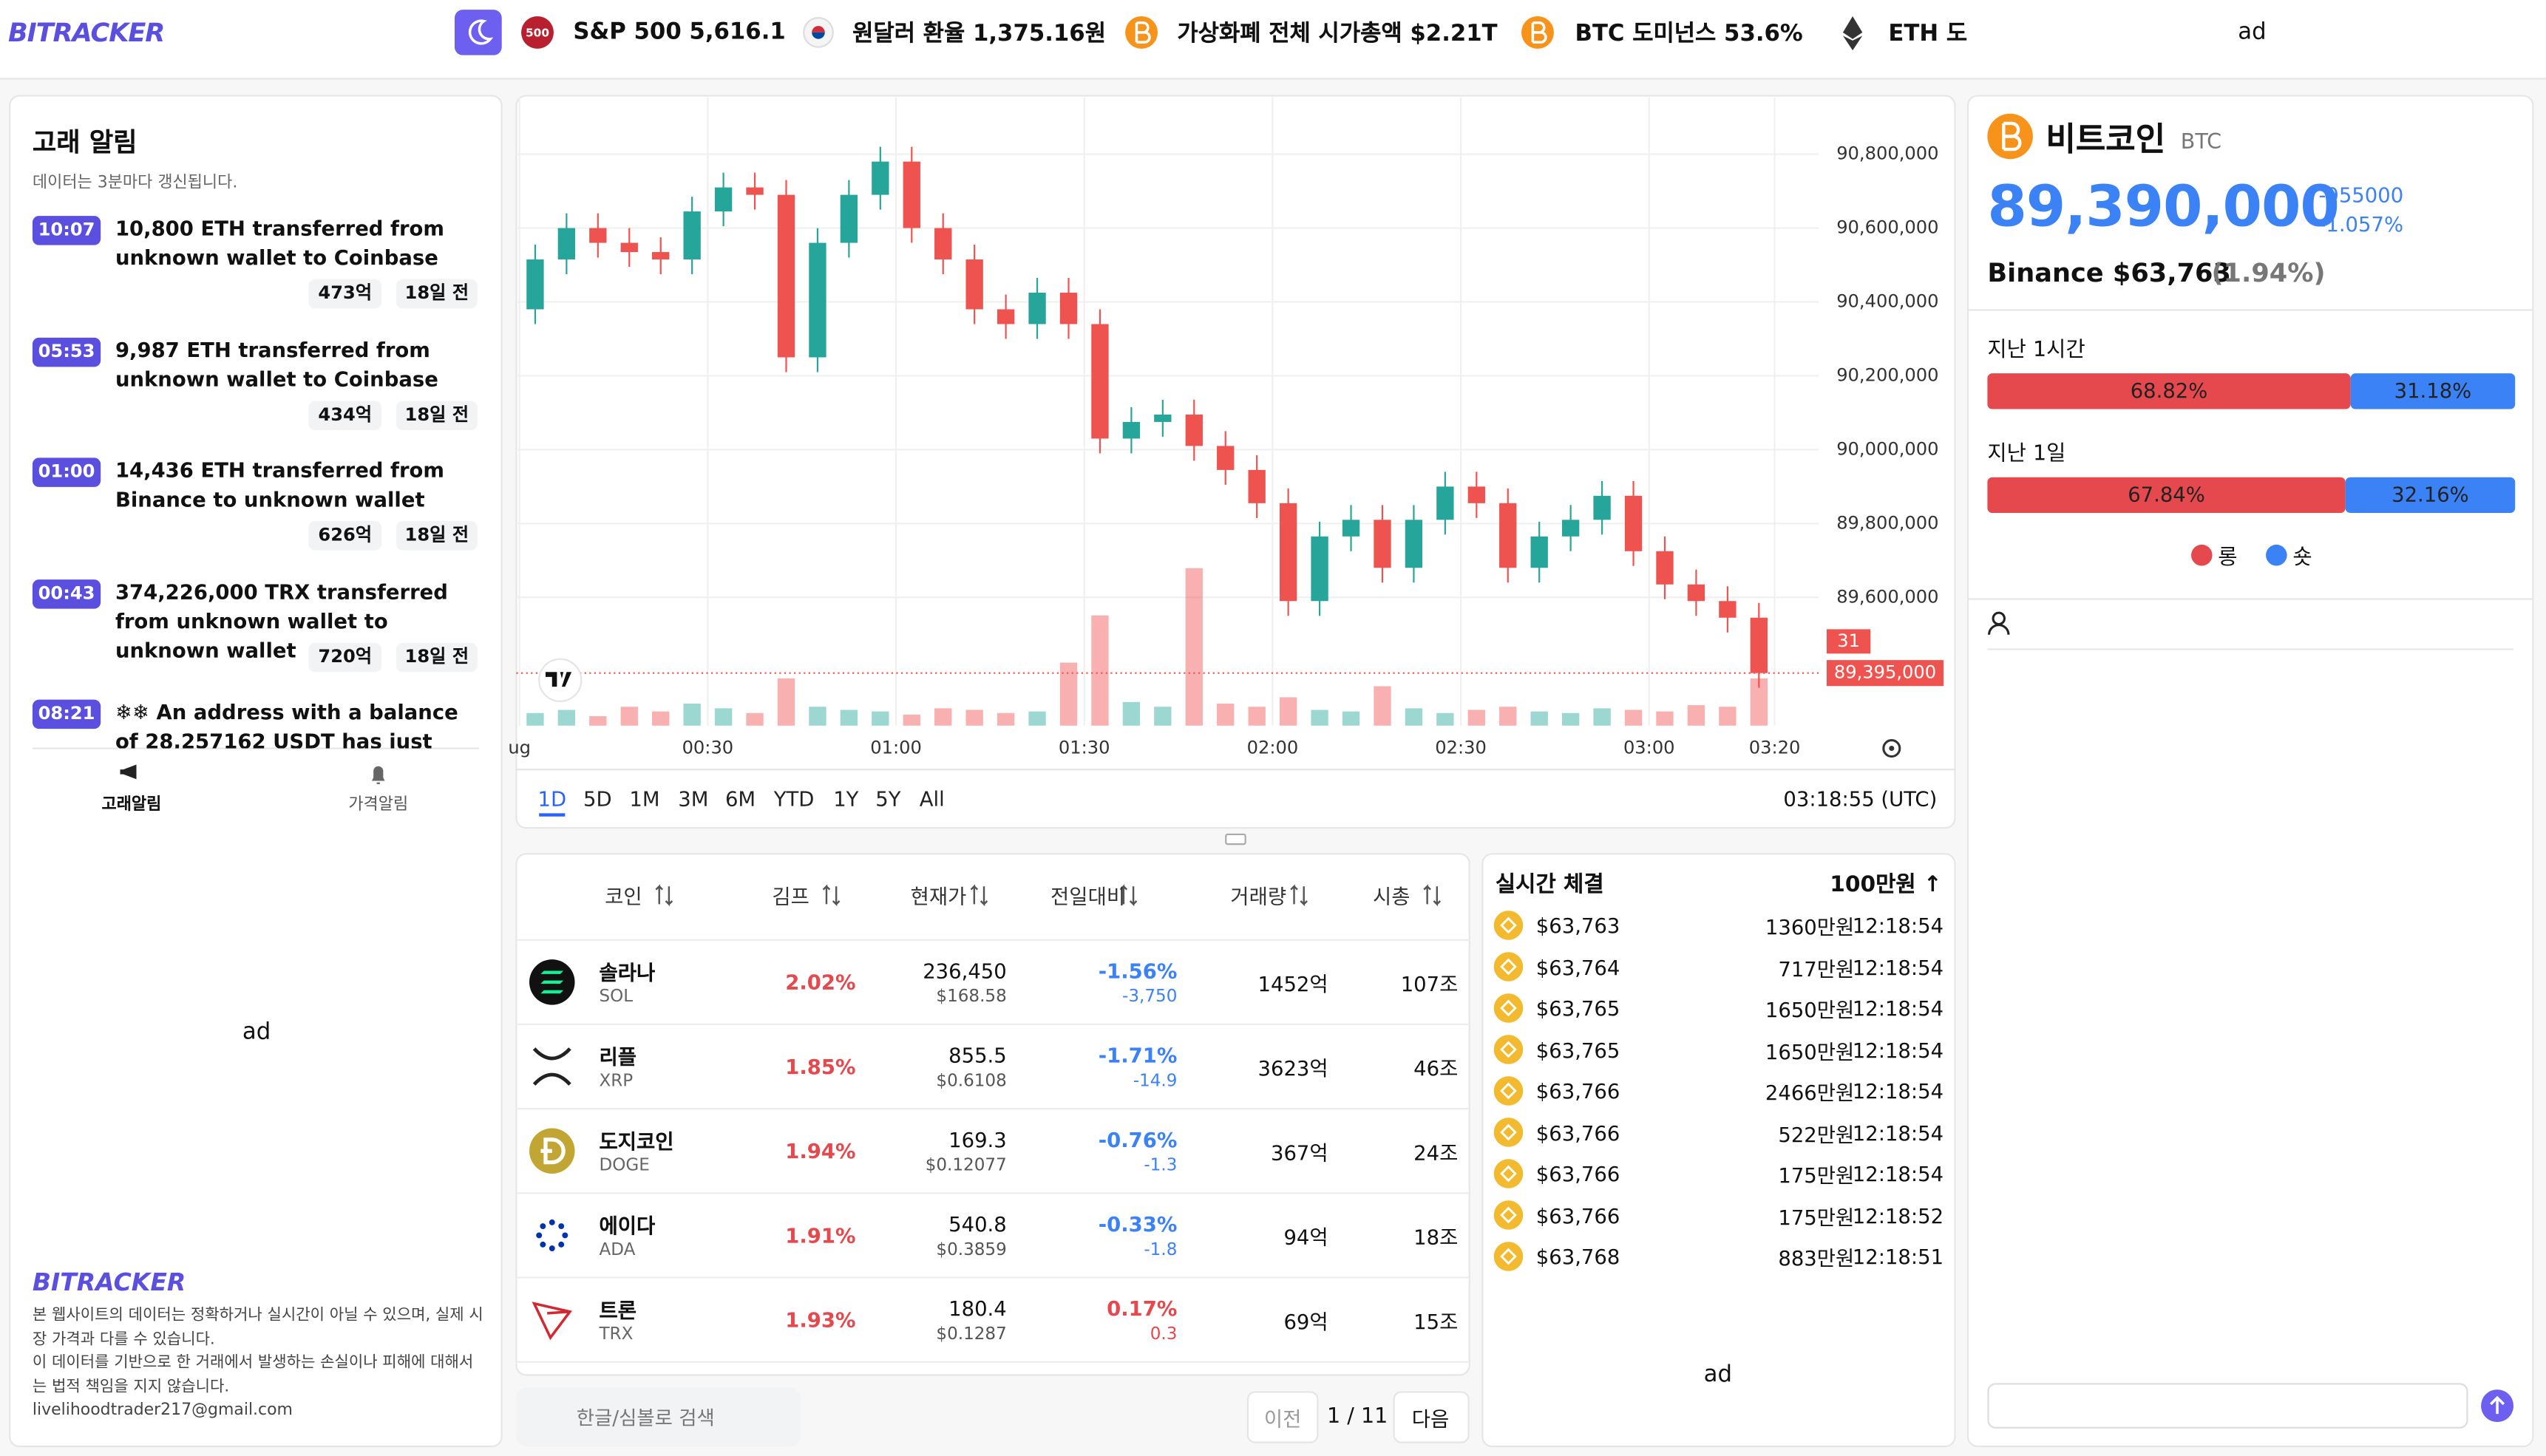 The image size is (2546, 1456). I want to click on range-button: 1Y, so click(846, 799).